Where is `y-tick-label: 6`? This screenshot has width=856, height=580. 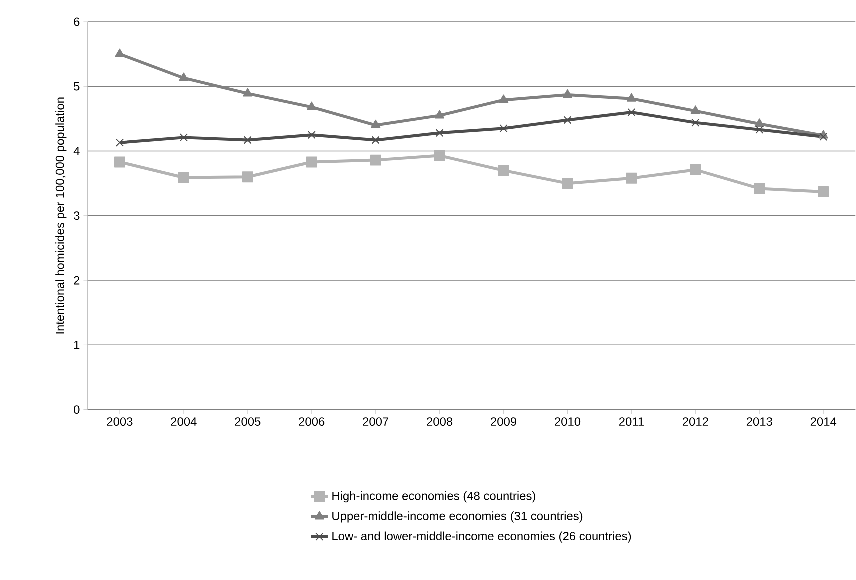
y-tick-label: 6 is located at coordinates (77, 22).